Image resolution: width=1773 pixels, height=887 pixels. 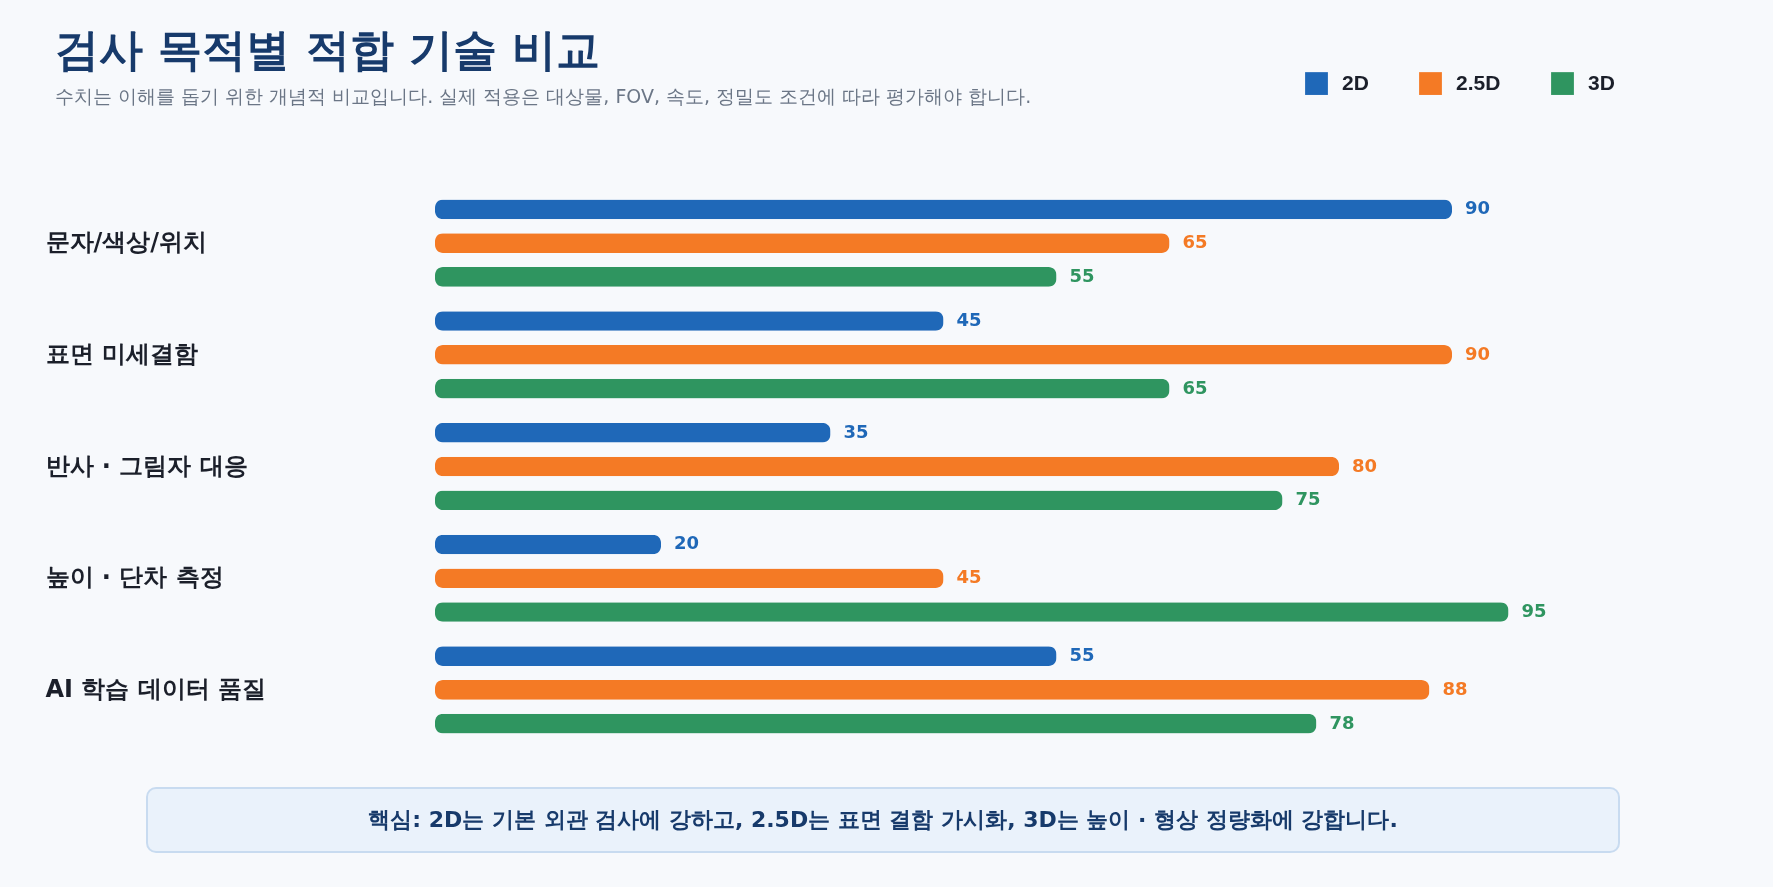 What do you see at coordinates (856, 431) in the screenshot?
I see `data-label: 35` at bounding box center [856, 431].